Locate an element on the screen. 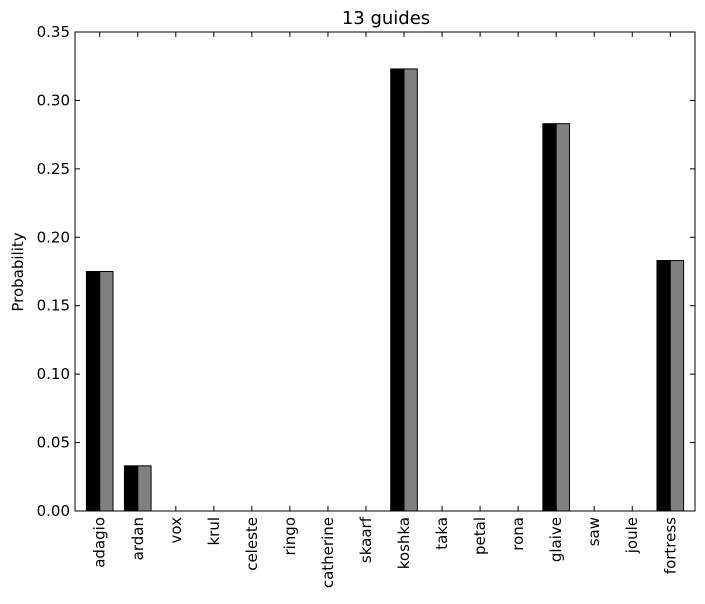 Image resolution: width=705 pixels, height=604 pixels. y-tick-label: 0.25 is located at coordinates (53, 169).